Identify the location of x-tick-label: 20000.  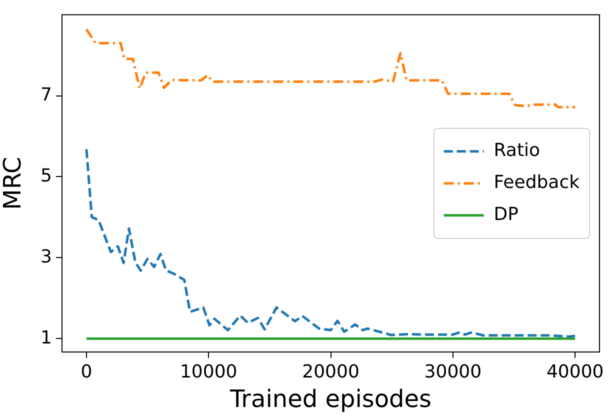
(331, 371).